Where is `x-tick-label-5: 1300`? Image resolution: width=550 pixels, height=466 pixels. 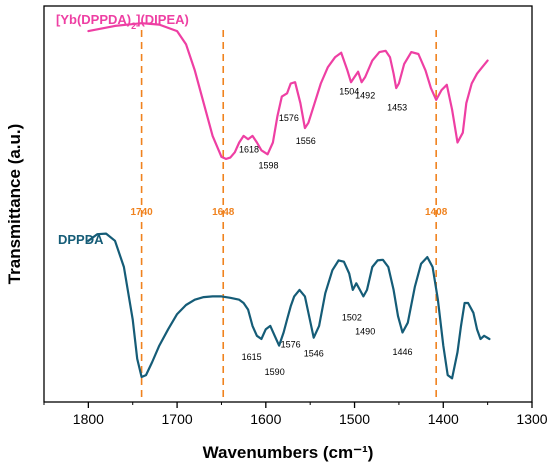
x-tick-label-5: 1300 is located at coordinates (531, 419).